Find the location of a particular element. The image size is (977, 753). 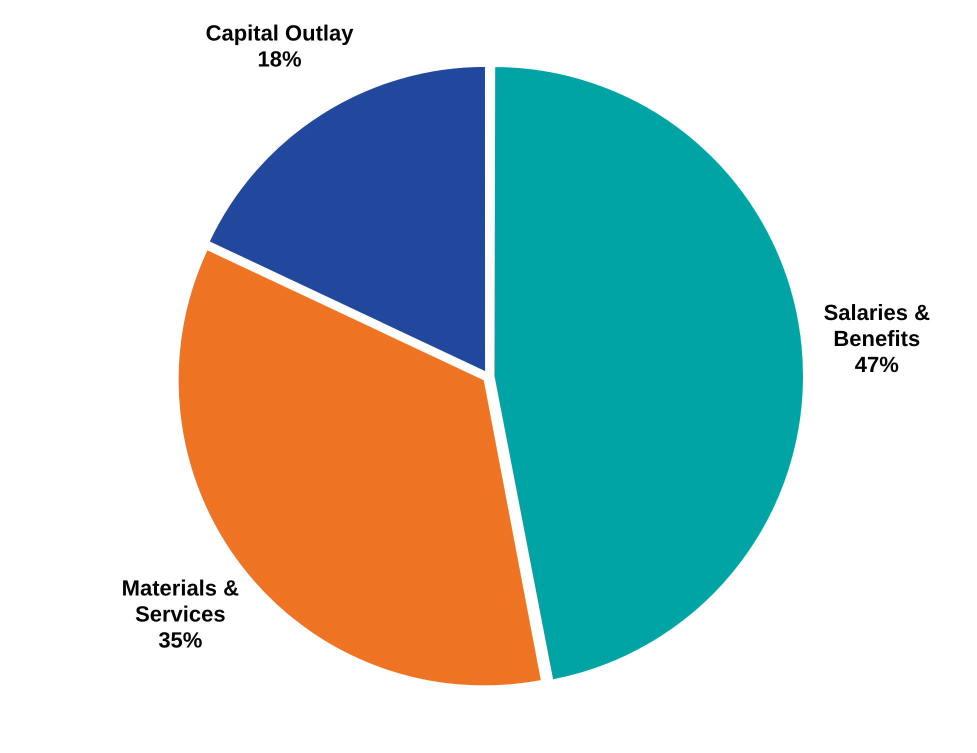

data-label: 47% is located at coordinates (876, 364).